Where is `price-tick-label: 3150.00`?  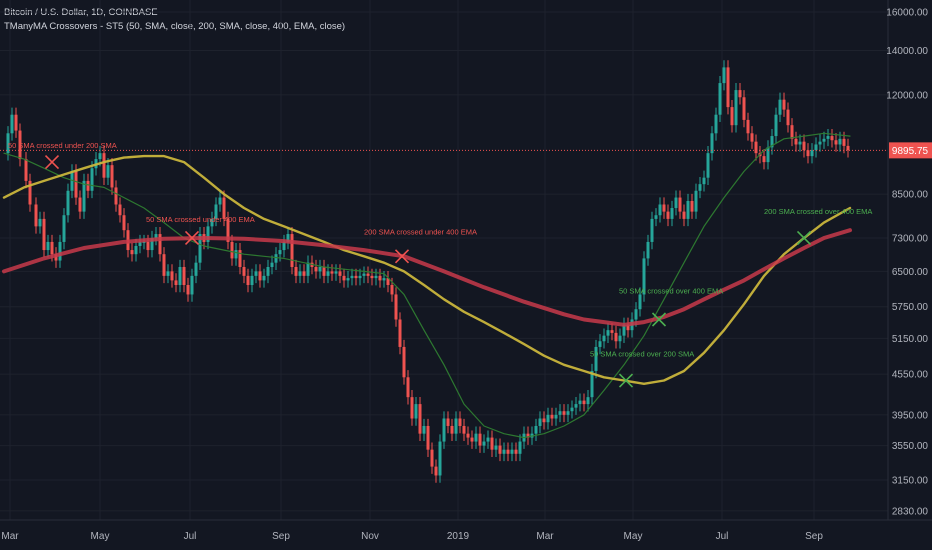
price-tick-label: 3150.00 is located at coordinates (910, 481).